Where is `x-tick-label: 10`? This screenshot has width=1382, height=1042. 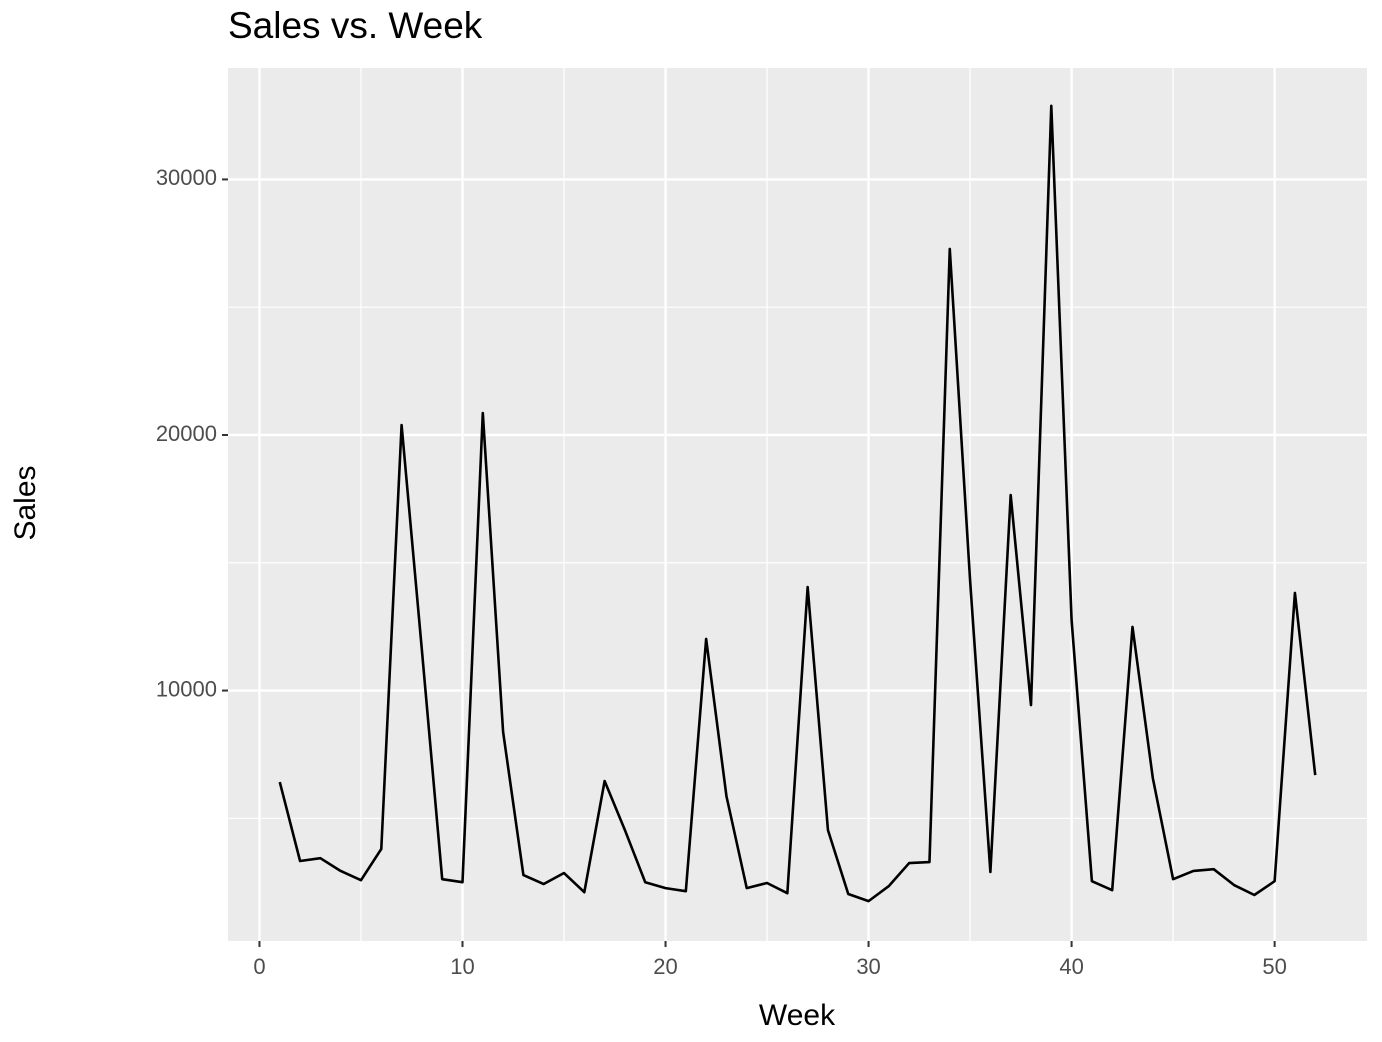 x-tick-label: 10 is located at coordinates (462, 966).